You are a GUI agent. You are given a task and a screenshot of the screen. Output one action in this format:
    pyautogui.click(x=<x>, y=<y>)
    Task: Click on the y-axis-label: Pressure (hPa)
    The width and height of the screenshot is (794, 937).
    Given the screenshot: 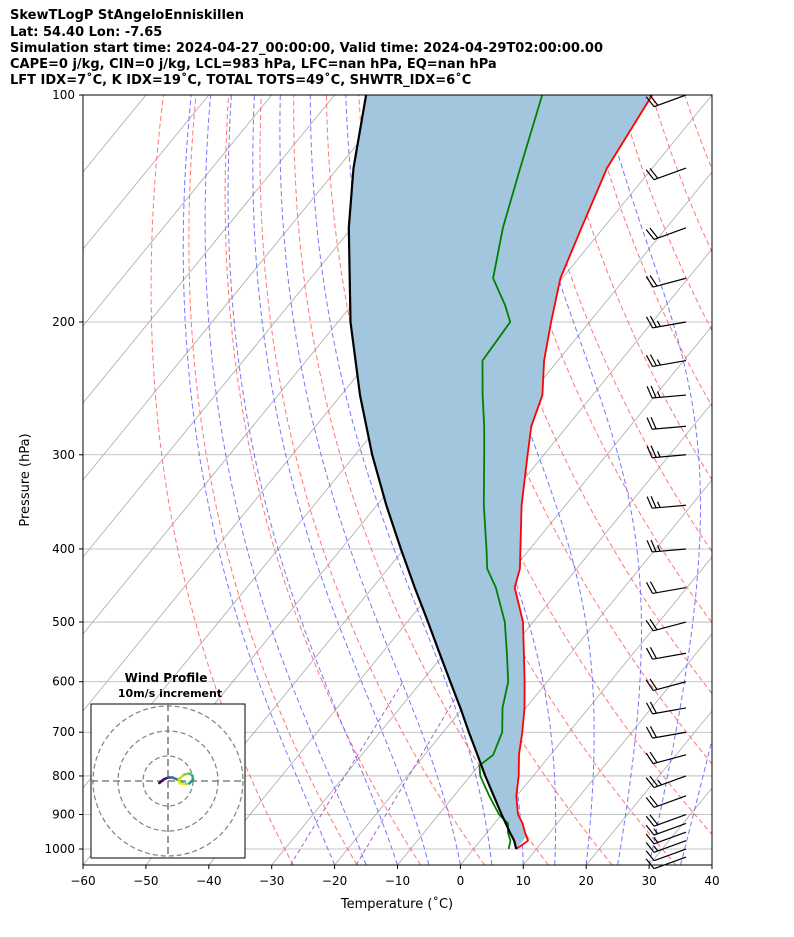 What is the action you would take?
    pyautogui.click(x=25, y=479)
    